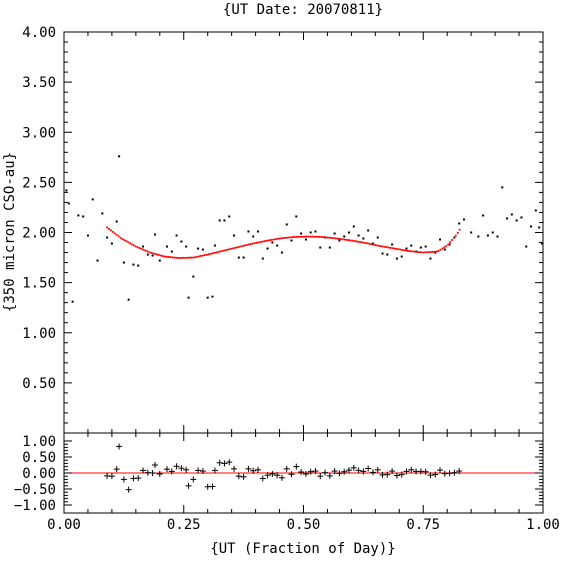 The image size is (574, 579). Describe the element at coordinates (39, 83) in the screenshot. I see `y-tick-label: 3.50` at that location.